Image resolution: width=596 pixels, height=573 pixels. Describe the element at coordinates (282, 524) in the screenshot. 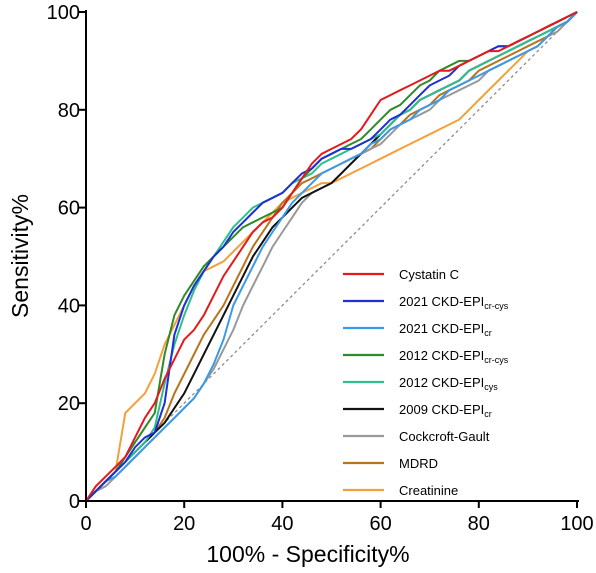

I see `x-tick-label: 40` at that location.